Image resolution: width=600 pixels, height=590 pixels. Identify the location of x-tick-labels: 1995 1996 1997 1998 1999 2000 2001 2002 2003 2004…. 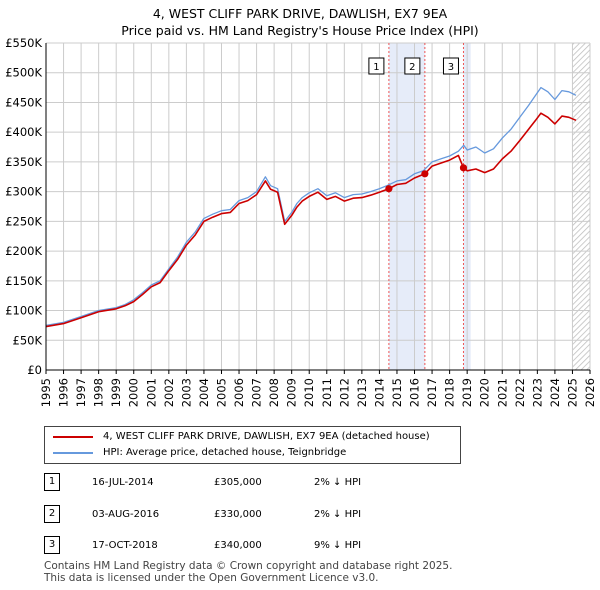
(318, 392).